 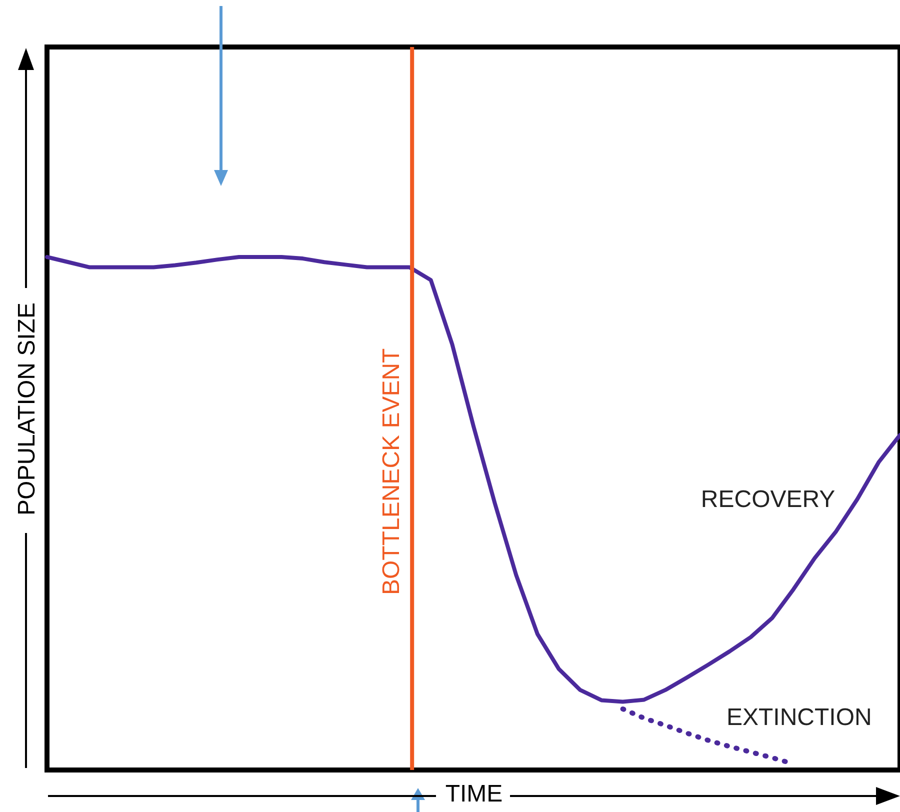 What do you see at coordinates (799, 717) in the screenshot?
I see `annotation: EXTINCTION` at bounding box center [799, 717].